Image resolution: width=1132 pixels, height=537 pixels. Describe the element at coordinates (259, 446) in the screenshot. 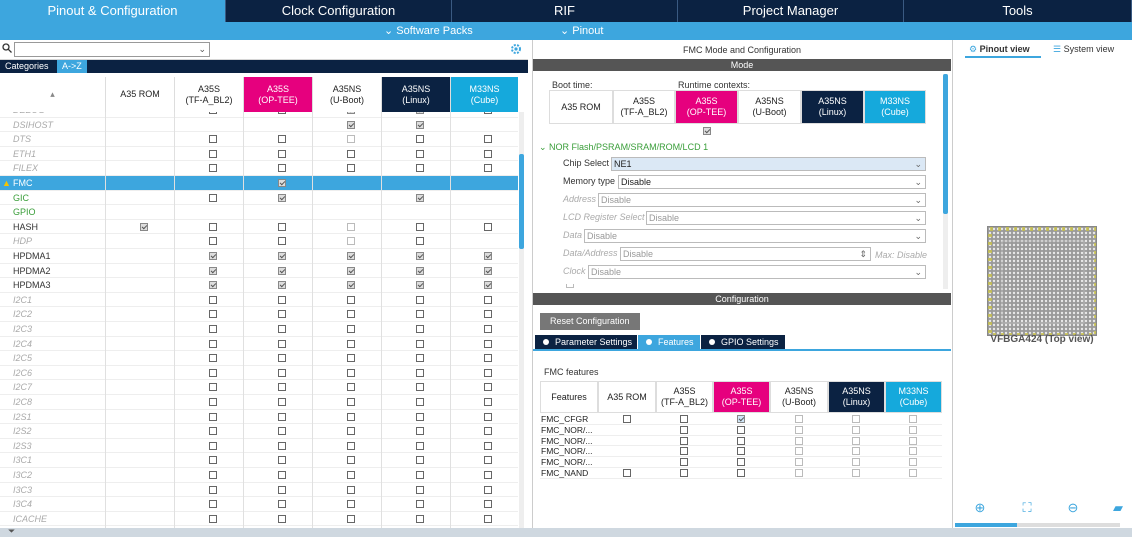

I see `component-row: I2S3` at that location.